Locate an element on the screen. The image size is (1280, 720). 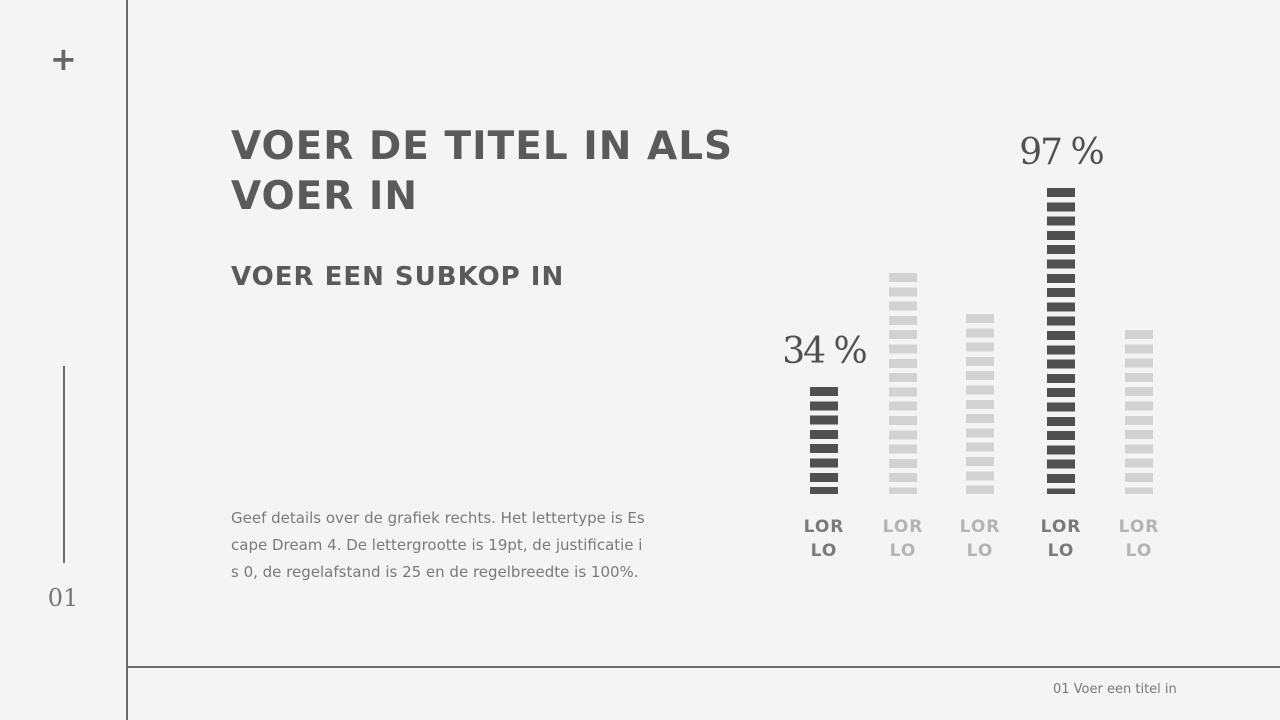
plus-icon: + is located at coordinates (63, 59).